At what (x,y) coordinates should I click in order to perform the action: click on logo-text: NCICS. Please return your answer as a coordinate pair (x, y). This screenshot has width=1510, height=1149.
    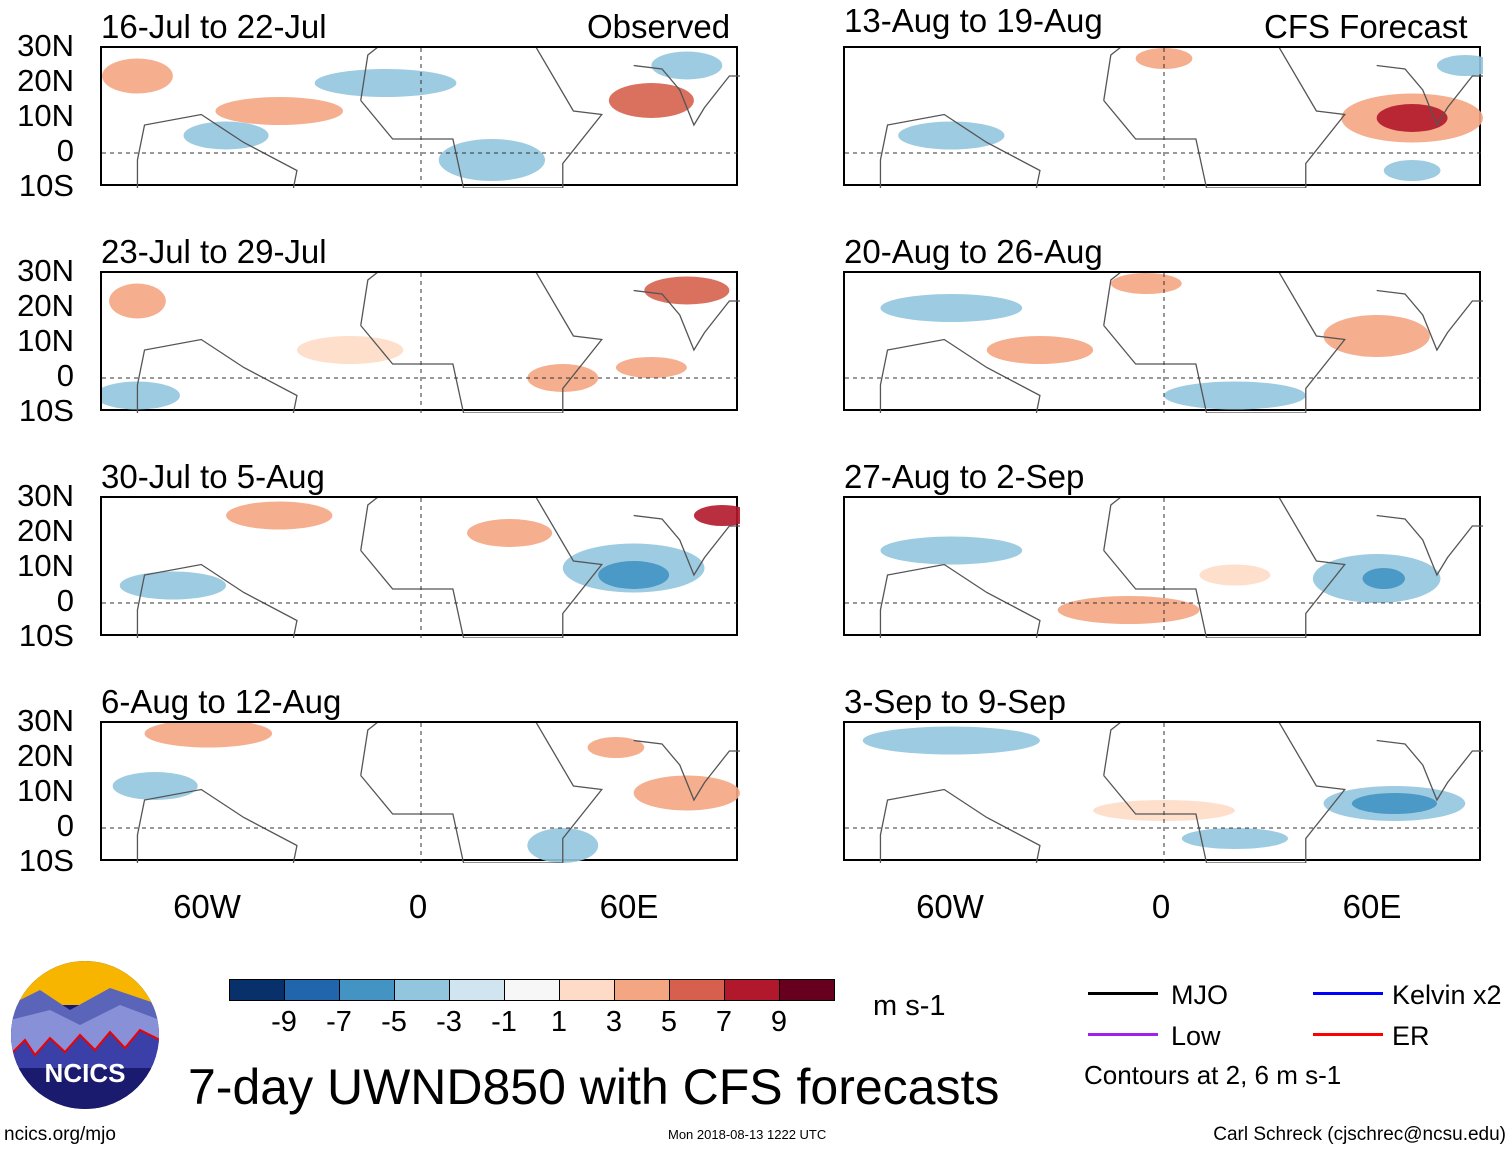
    Looking at the image, I should click on (85, 1073).